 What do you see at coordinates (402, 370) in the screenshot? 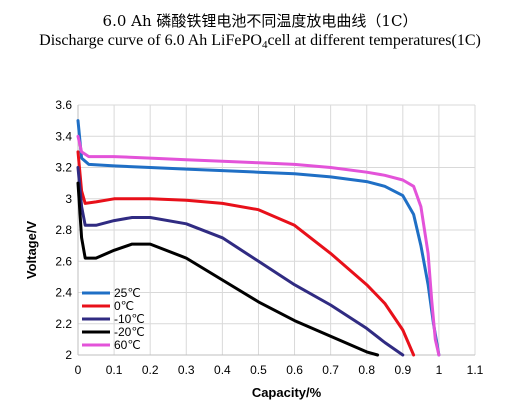
I see `x-tick-label: 0.9` at bounding box center [402, 370].